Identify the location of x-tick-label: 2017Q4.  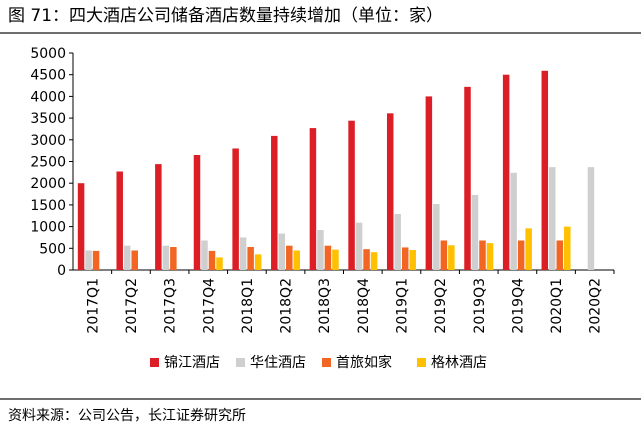
(209, 306).